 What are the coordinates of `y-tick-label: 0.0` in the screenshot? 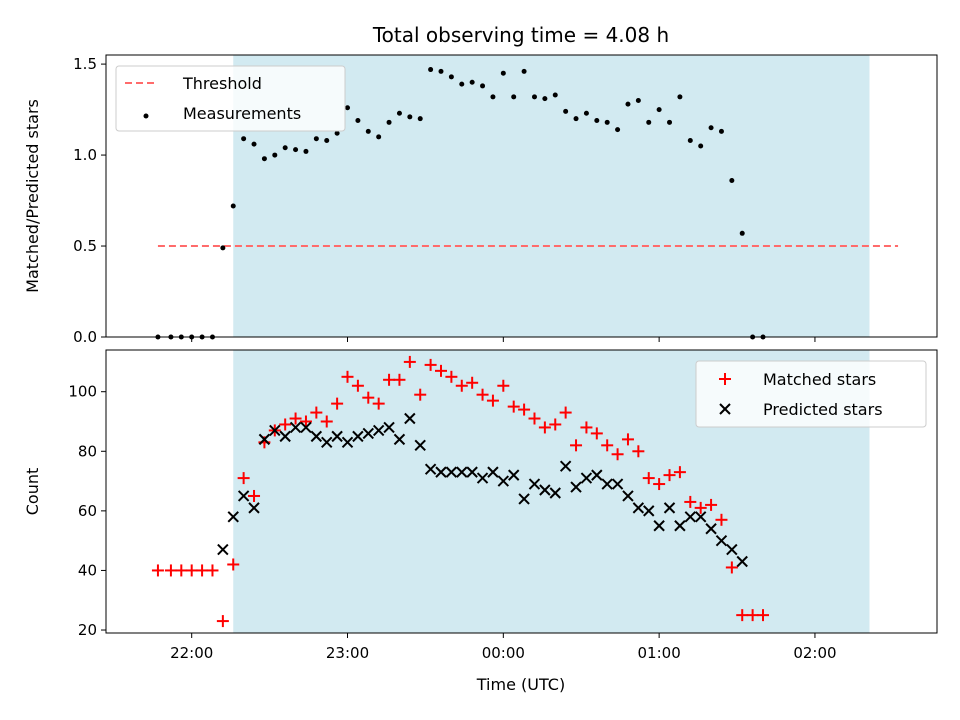 It's located at (85, 337).